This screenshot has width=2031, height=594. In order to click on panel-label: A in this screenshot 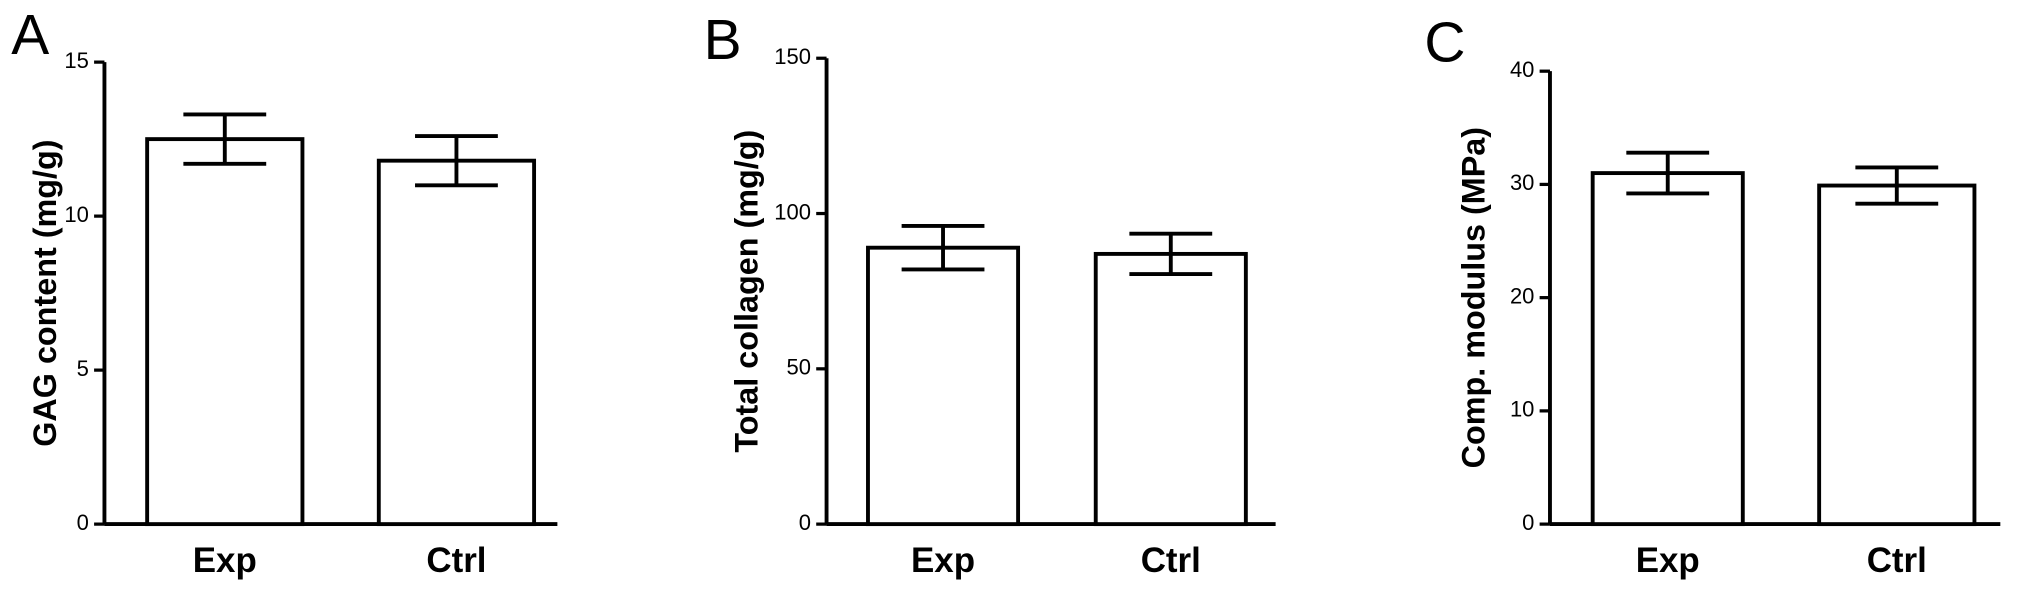, I will do `click(30, 35)`.